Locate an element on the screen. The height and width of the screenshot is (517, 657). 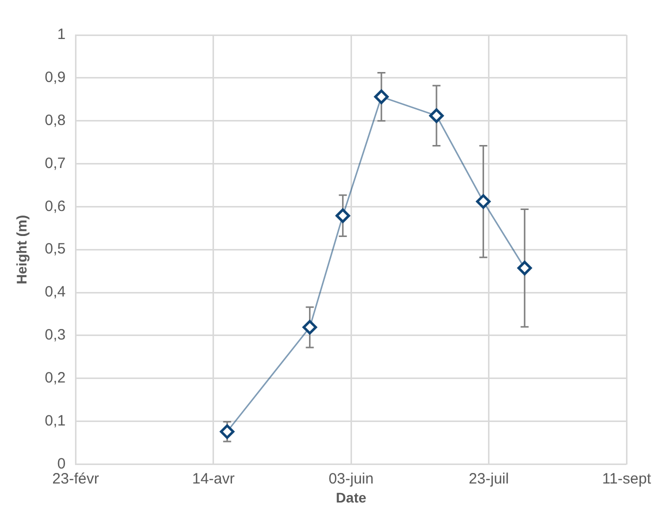
y-tick-label: 1 is located at coordinates (61, 35).